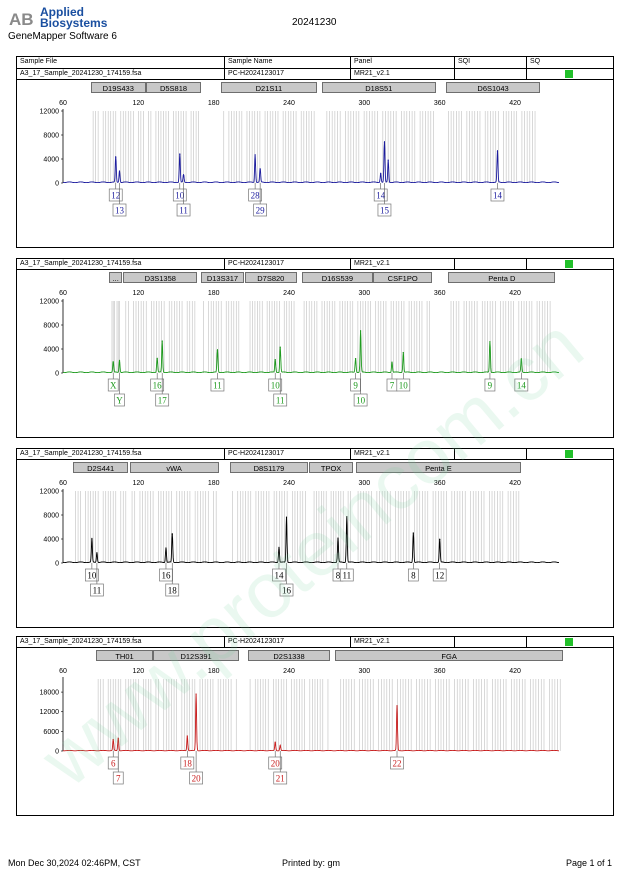  Describe the element at coordinates (271, 277) in the screenshot. I see `locus-d7s820: D7S820` at that location.